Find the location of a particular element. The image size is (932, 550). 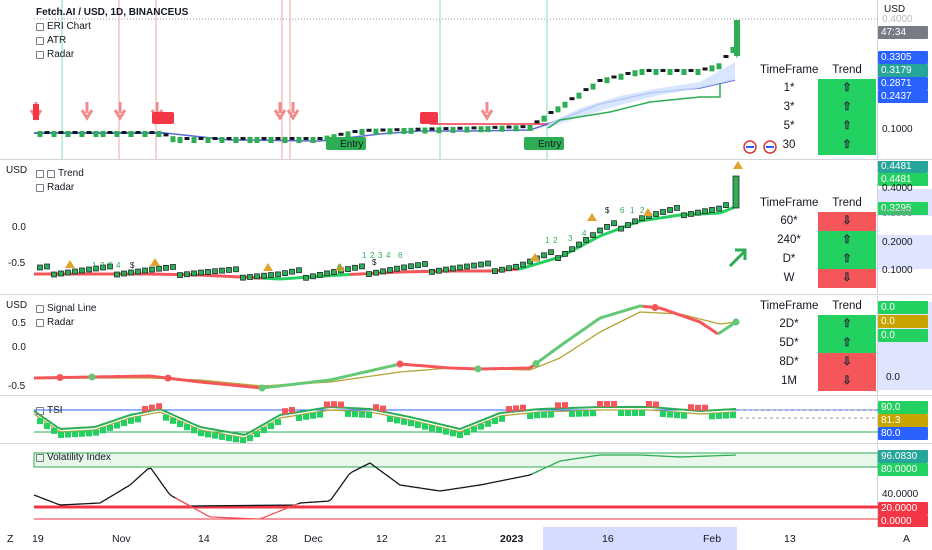

volatility-legend: Volatility Index is located at coordinates (73, 458).